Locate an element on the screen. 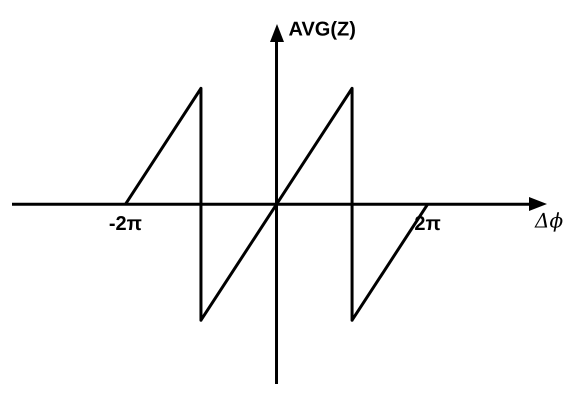 The width and height of the screenshot is (581, 402). y-axis-title: AVG(Z) is located at coordinates (322, 29).